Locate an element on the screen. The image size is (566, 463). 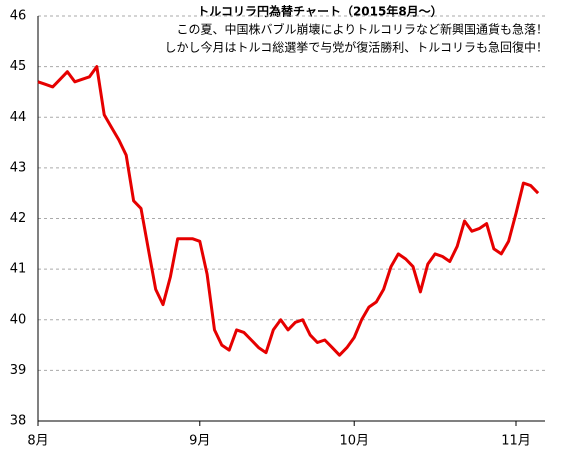
y-tick-label: 39 is located at coordinates (18, 370).